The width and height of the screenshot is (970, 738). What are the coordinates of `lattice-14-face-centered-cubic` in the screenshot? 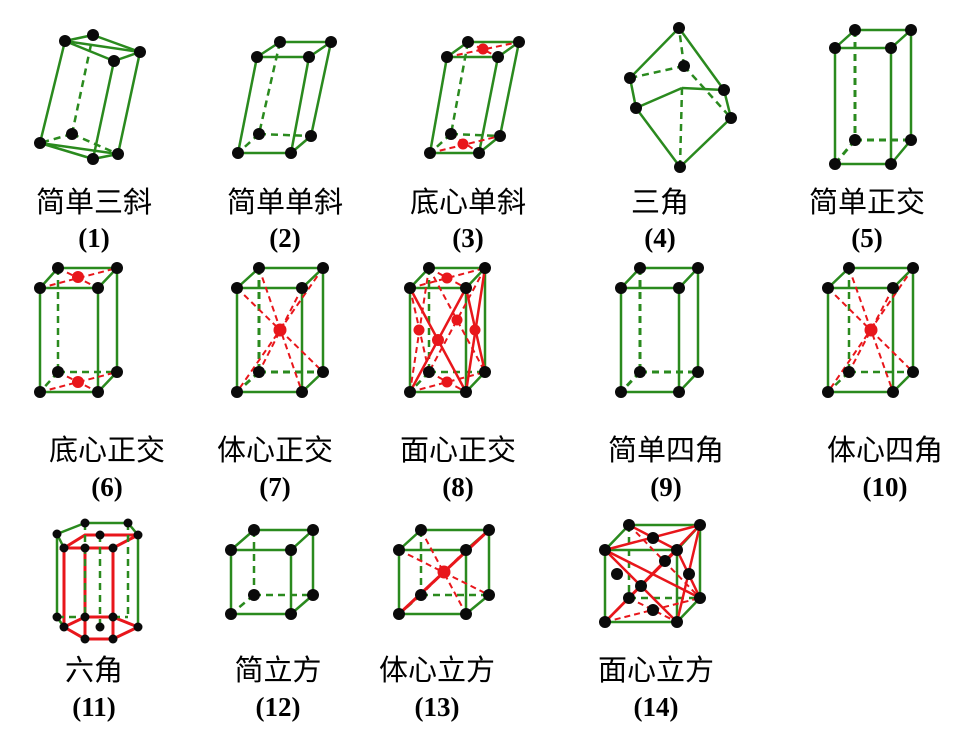 It's located at (652, 573).